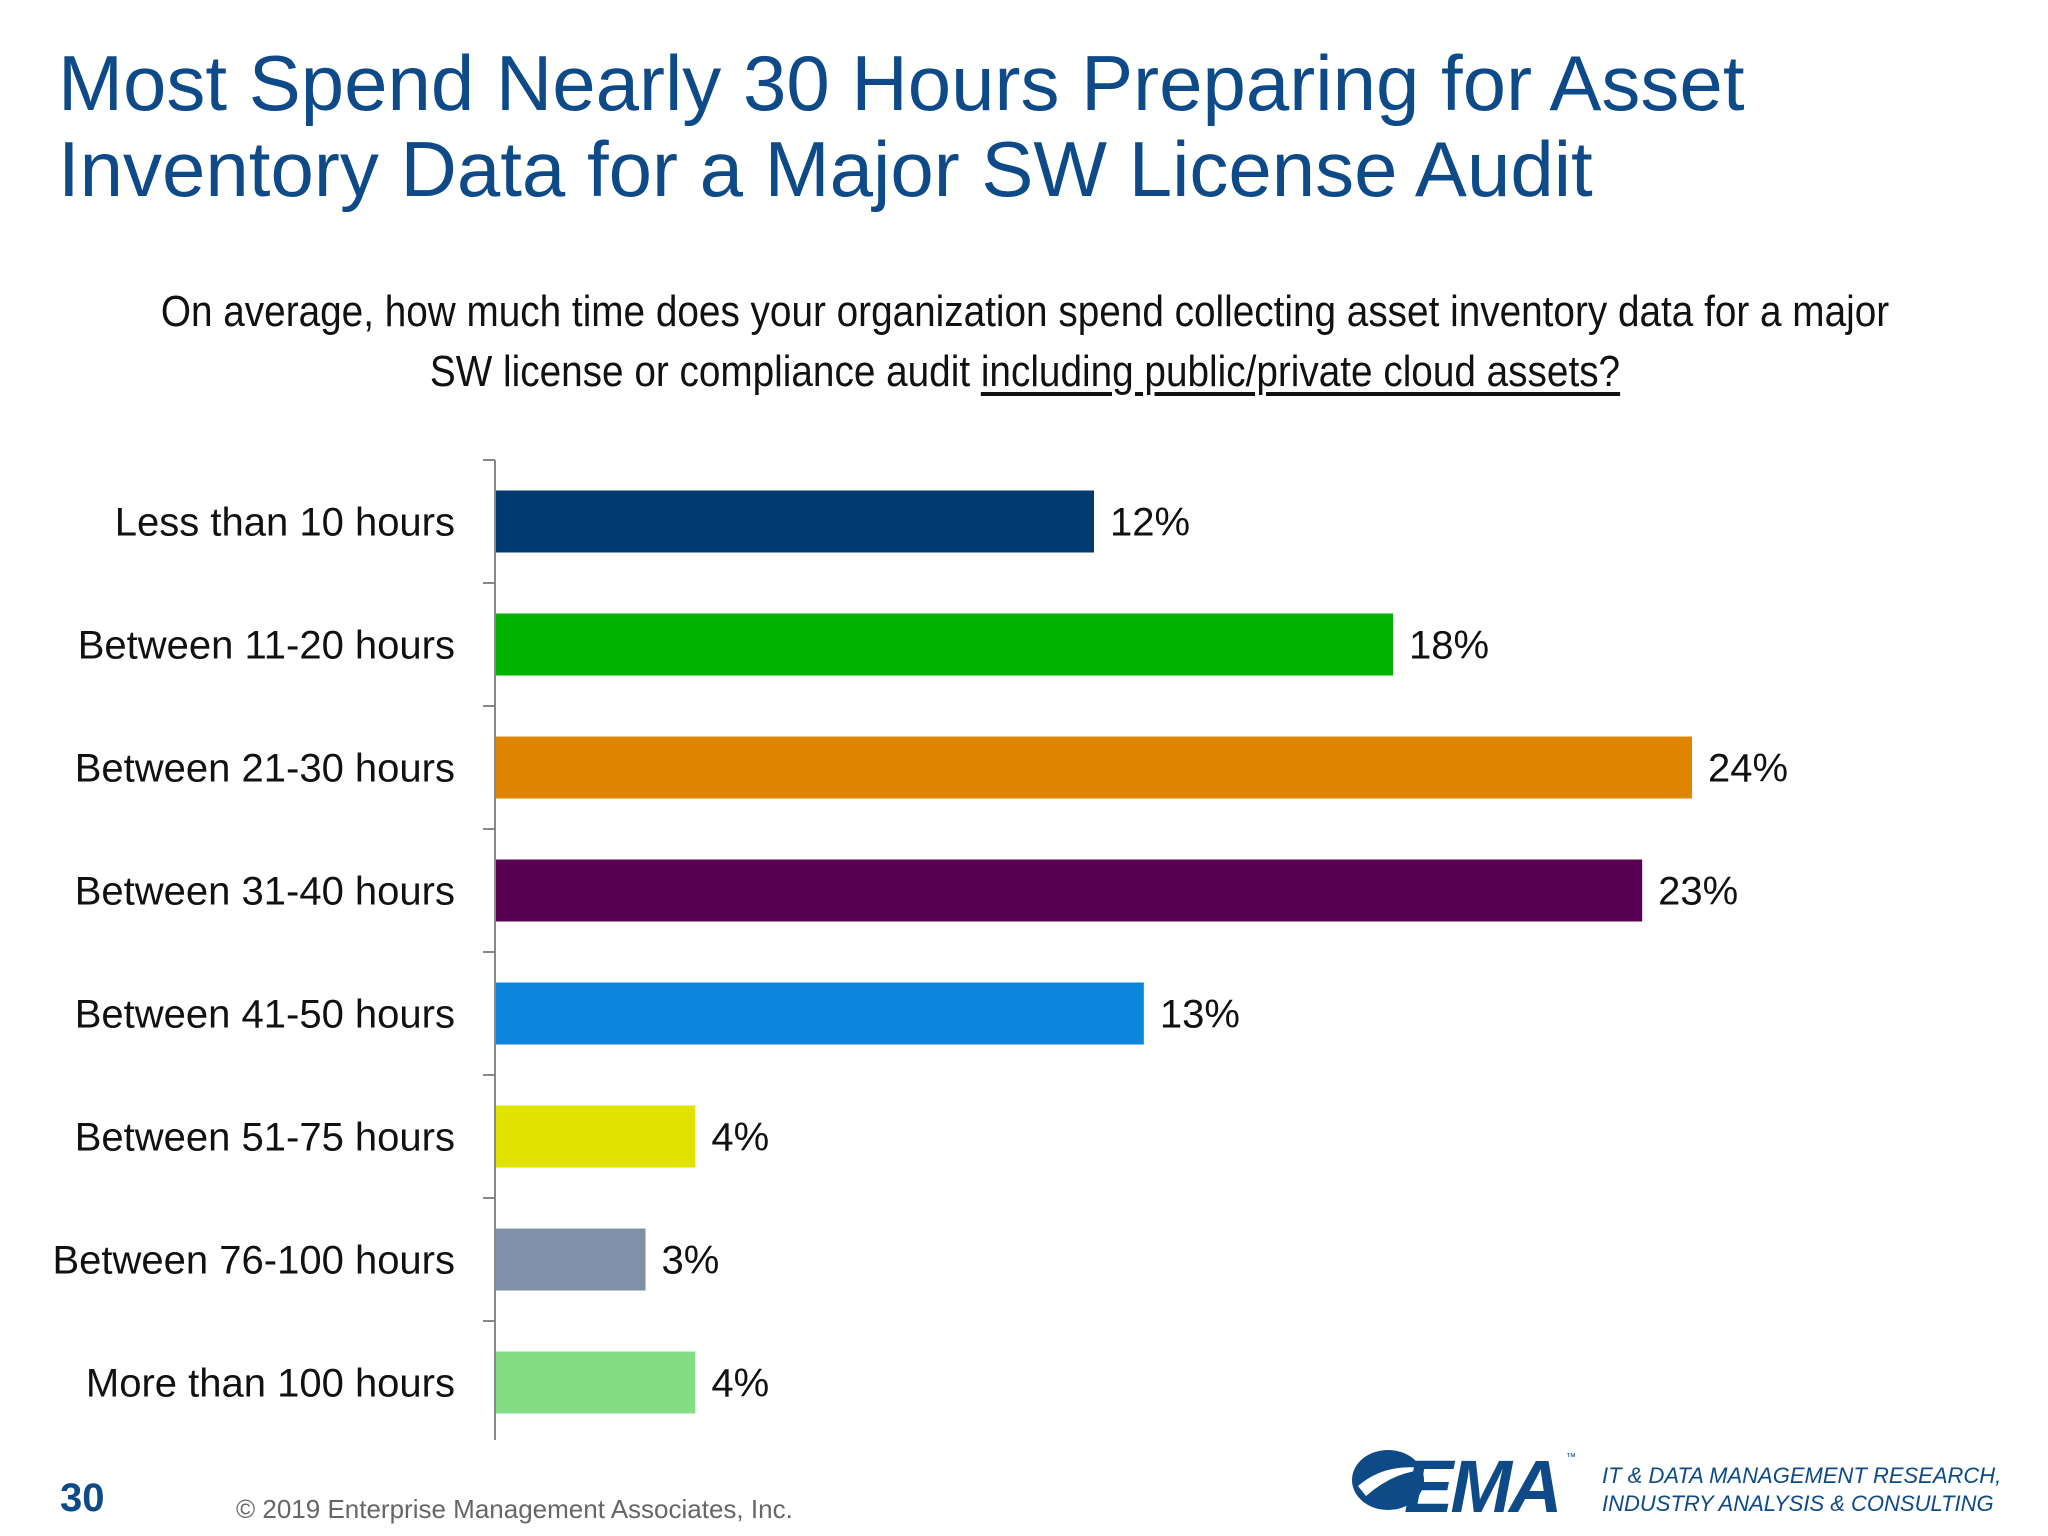 This screenshot has width=2048, height=1536. Describe the element at coordinates (691, 1261) in the screenshot. I see `value-label: 3%` at that location.